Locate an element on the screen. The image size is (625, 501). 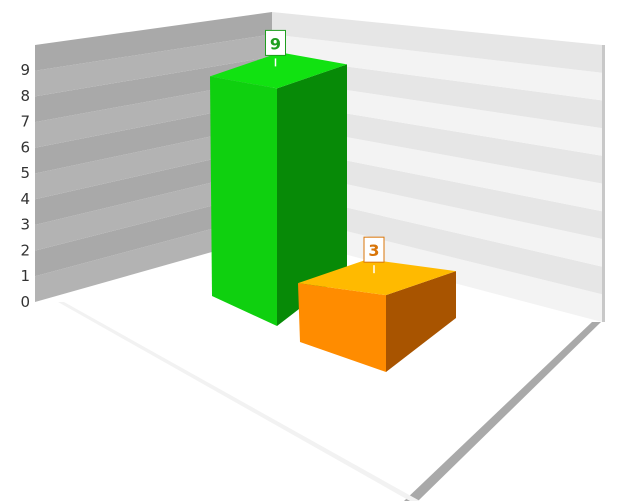
data-label-text: 9 is located at coordinates (275, 43).